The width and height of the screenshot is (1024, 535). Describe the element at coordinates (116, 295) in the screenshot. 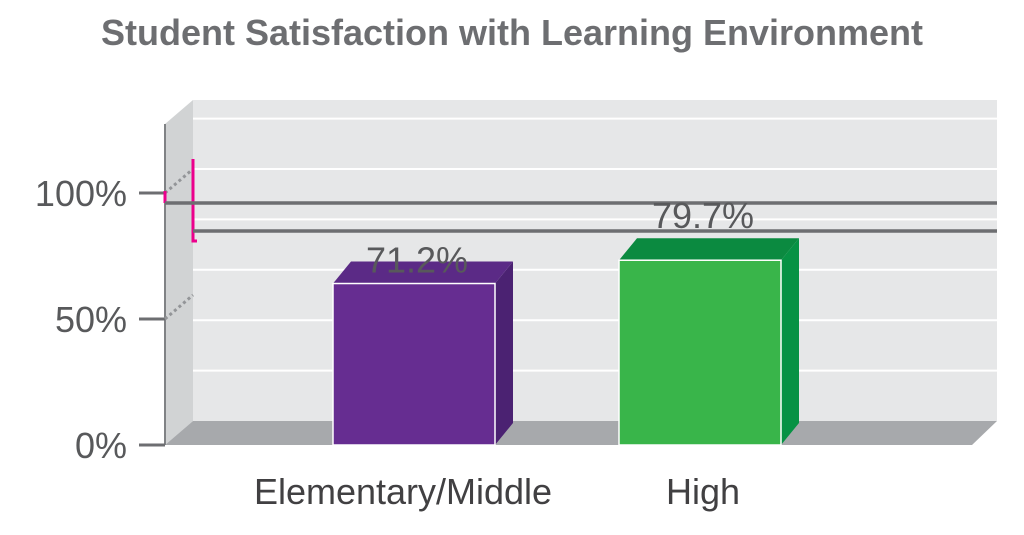

I see `y-axis: 0% 50% 100%` at that location.